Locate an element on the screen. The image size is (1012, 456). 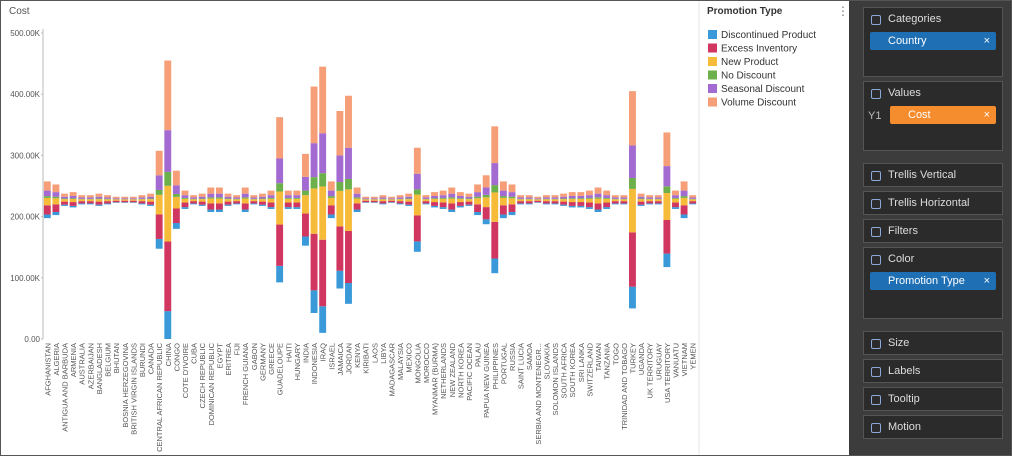
card-title: Tooltip is located at coordinates (933, 399).